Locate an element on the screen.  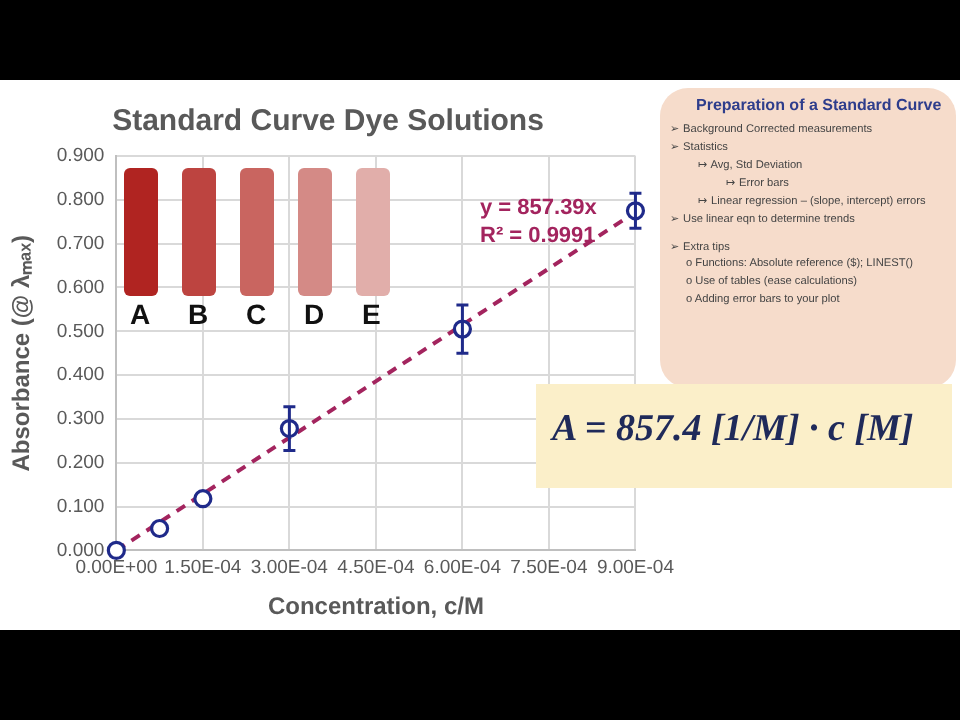
y-tick-label: 0.900 is located at coordinates (80, 156).